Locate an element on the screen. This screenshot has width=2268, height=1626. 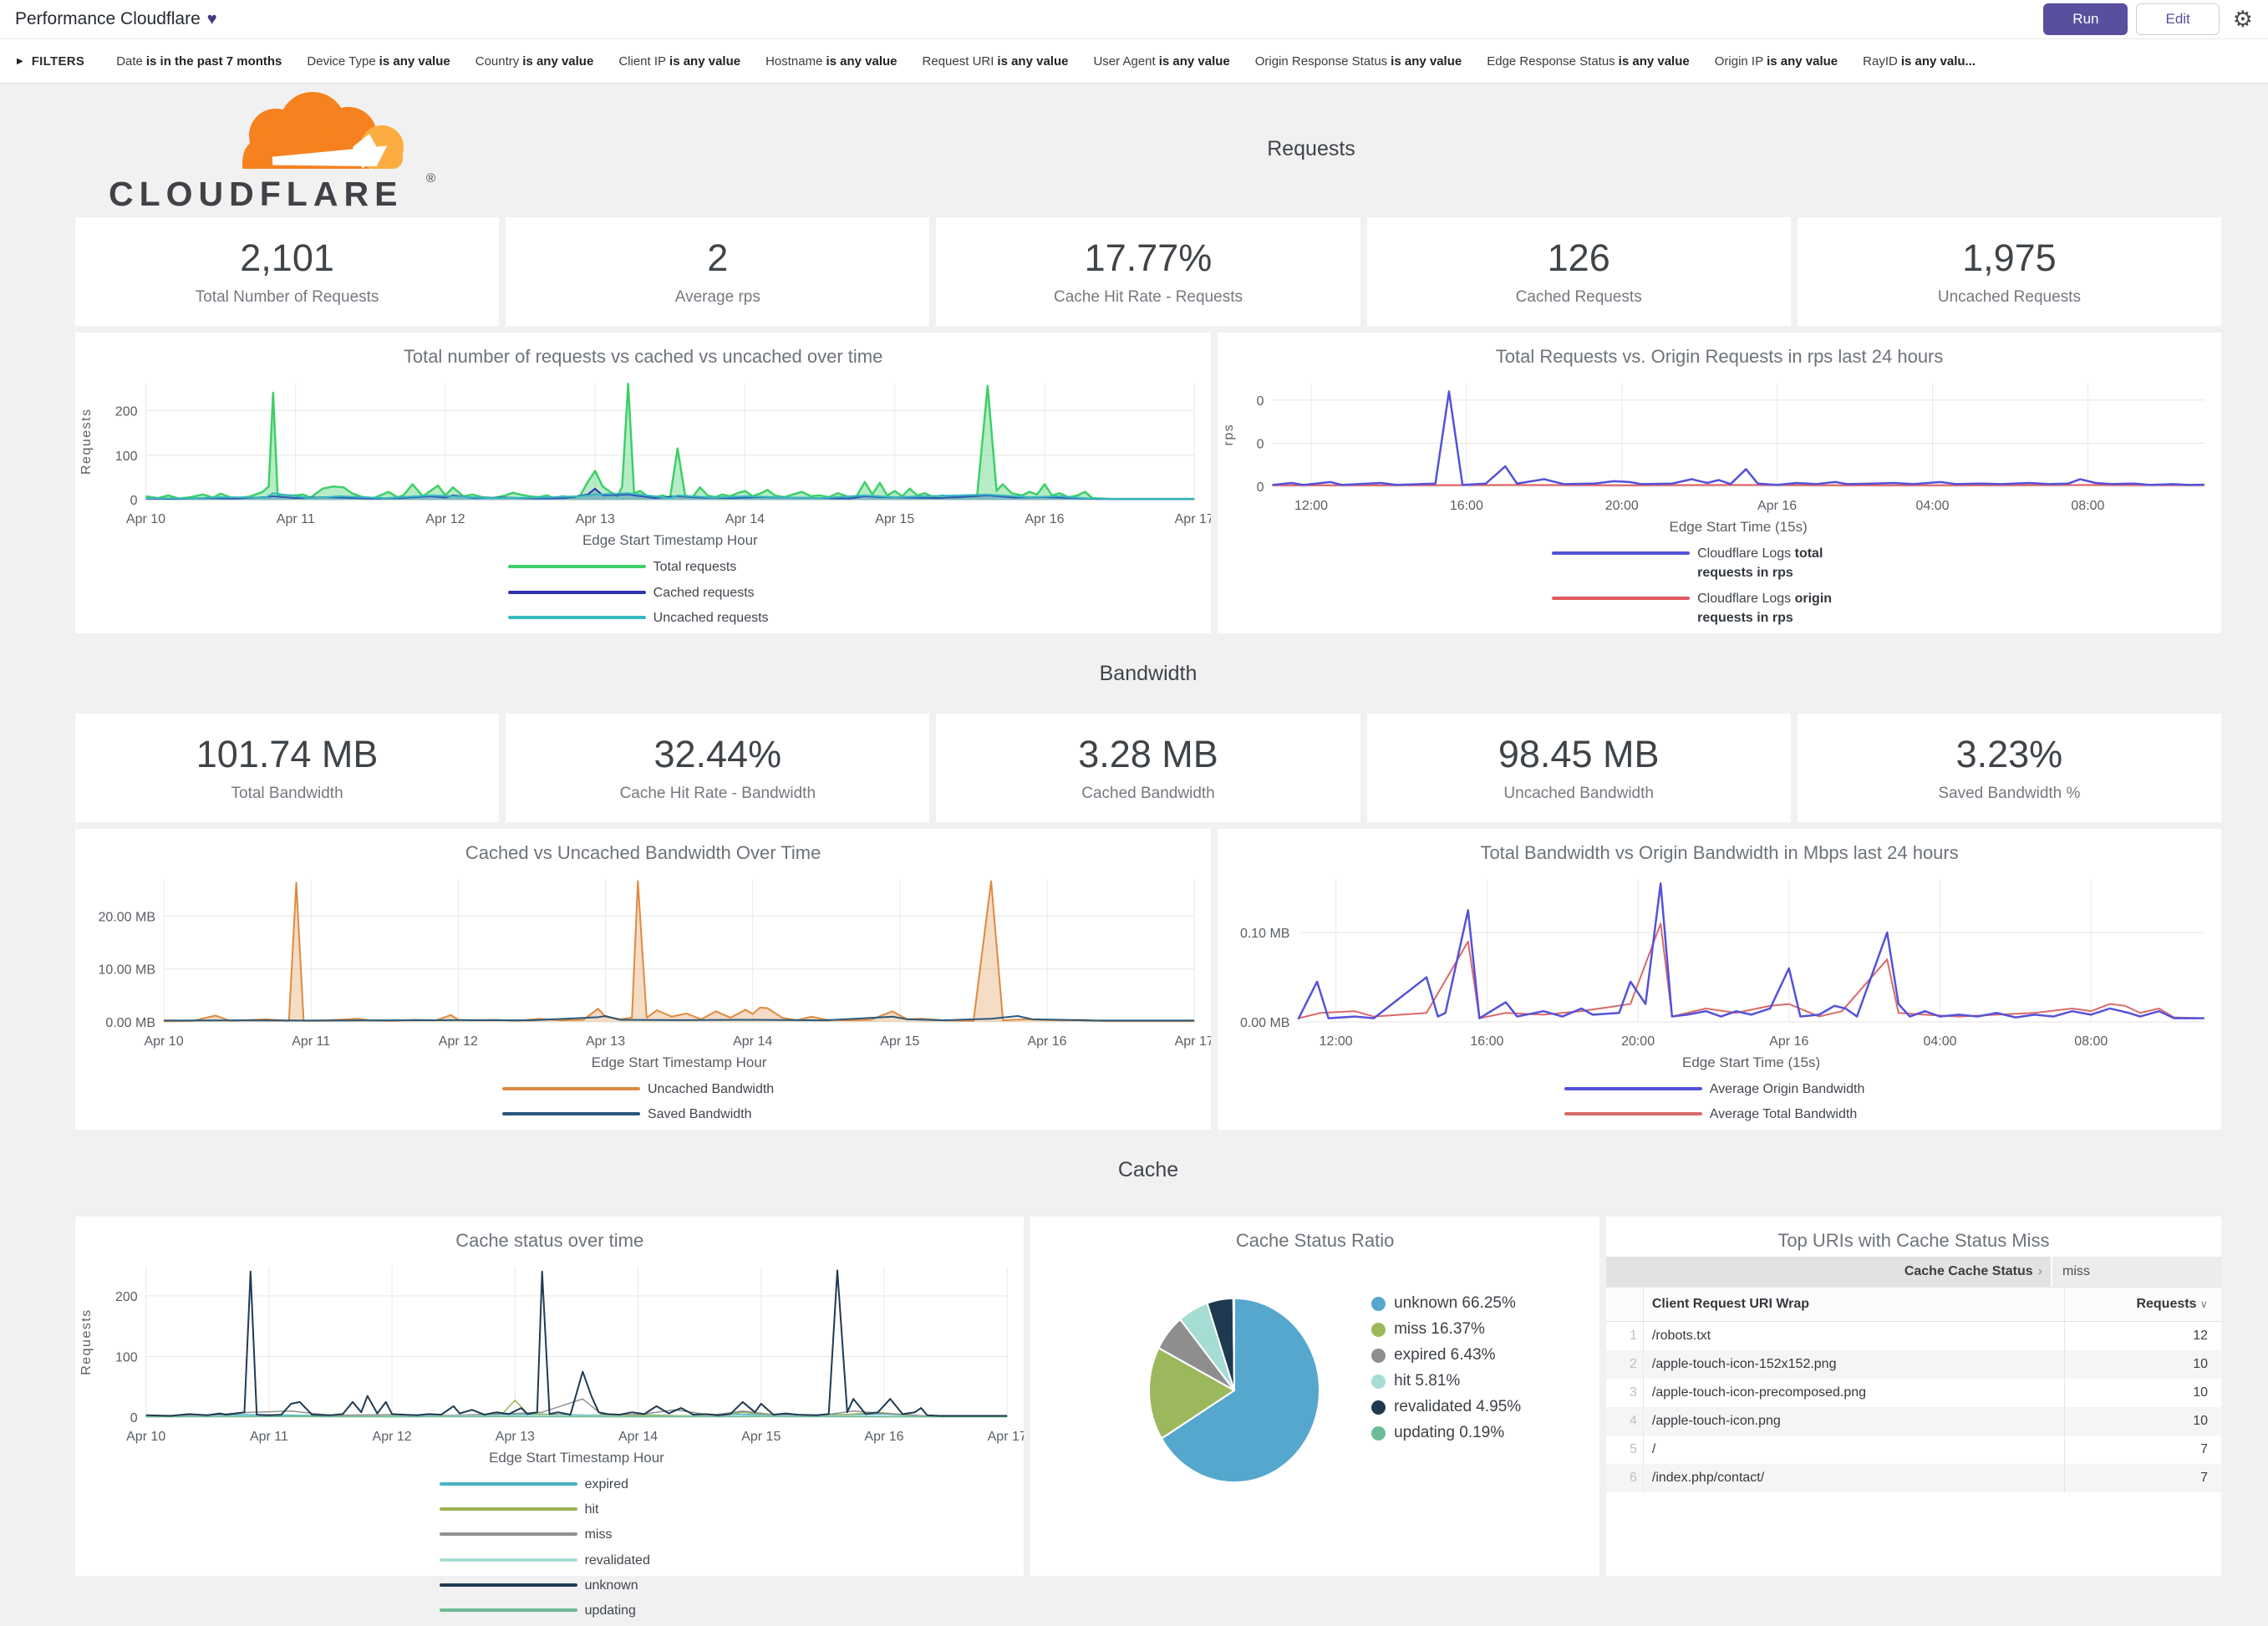
legend-label: expired is located at coordinates (606, 1484).